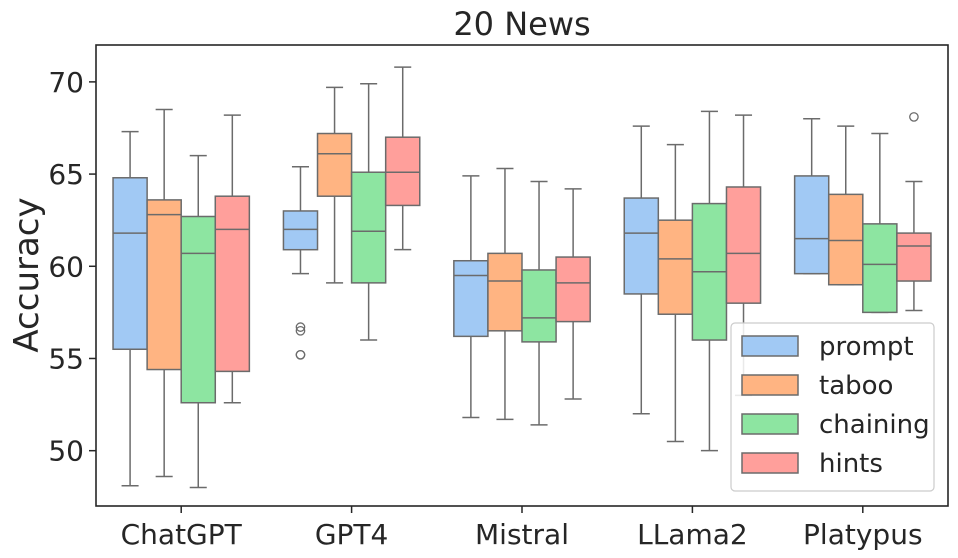 This screenshot has height=558, width=958. What do you see at coordinates (851, 464) in the screenshot?
I see `legend-label: hints` at bounding box center [851, 464].